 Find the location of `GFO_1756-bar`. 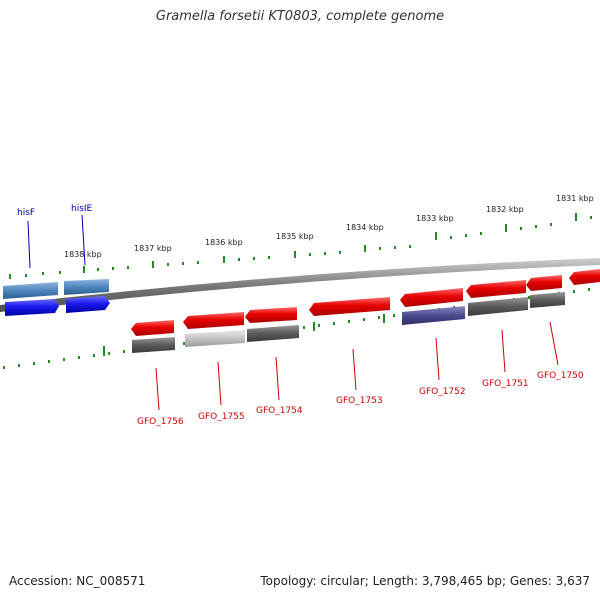

GFO_1756-bar is located at coordinates (153, 345).